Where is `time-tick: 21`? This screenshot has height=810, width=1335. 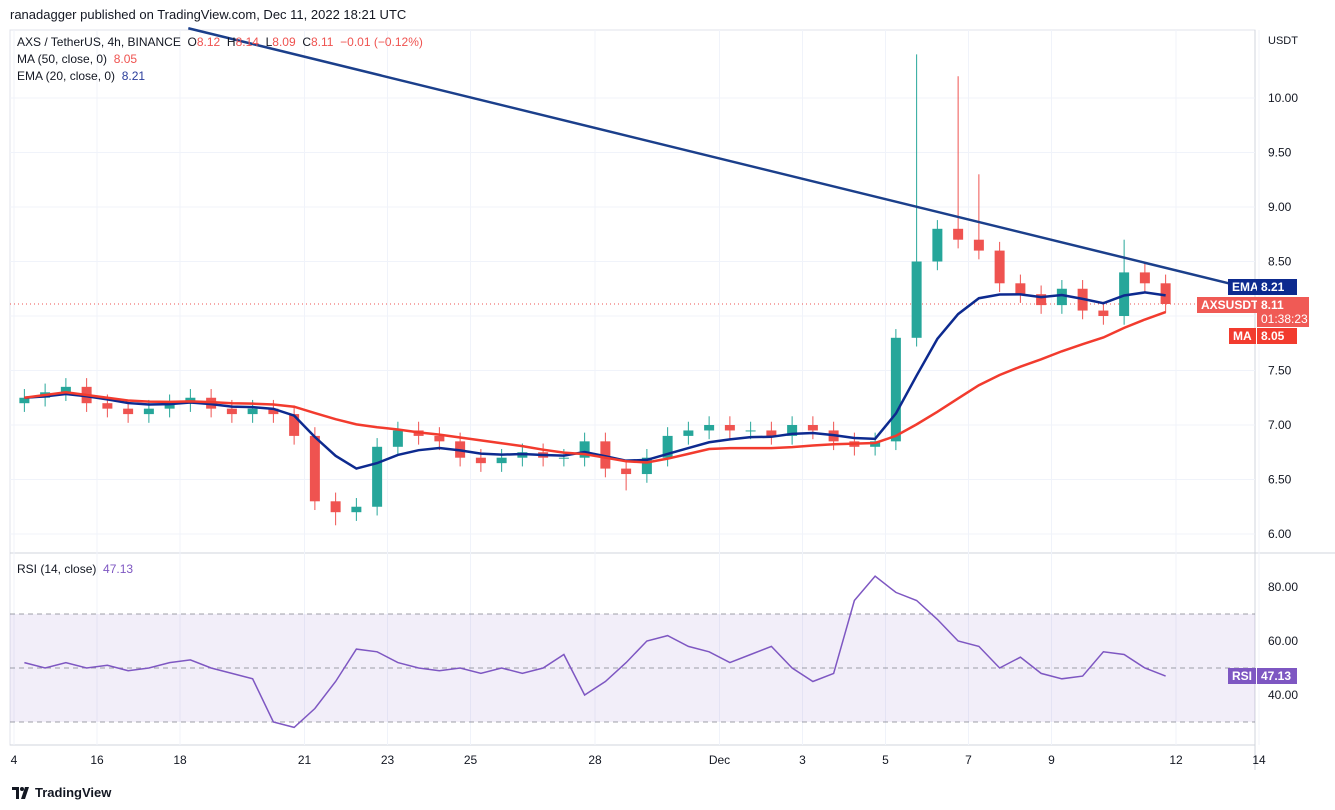 time-tick: 21 is located at coordinates (305, 760).